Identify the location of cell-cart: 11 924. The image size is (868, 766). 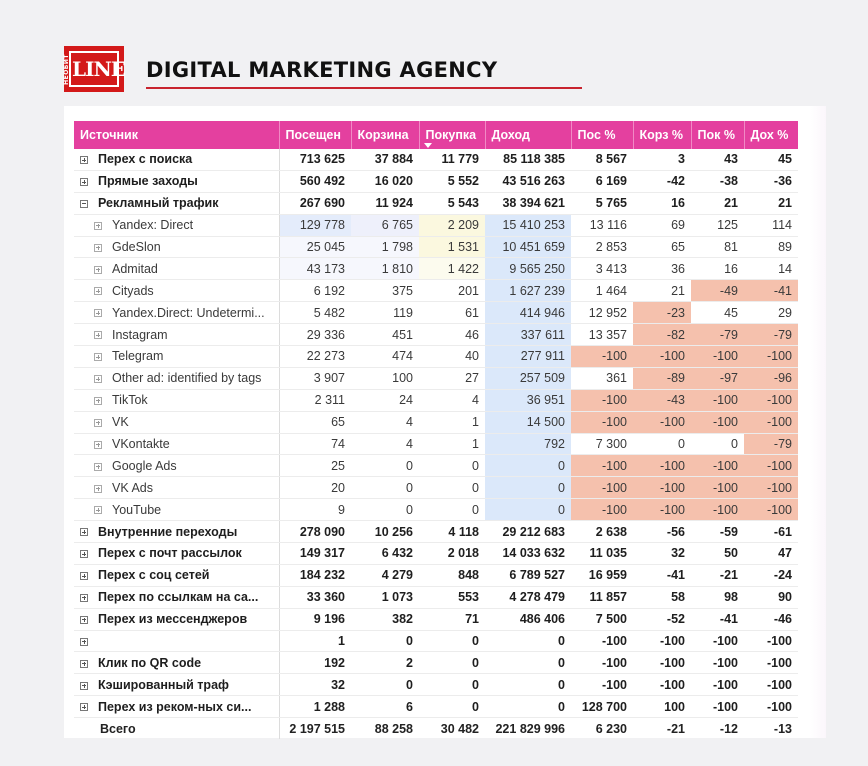
(385, 203).